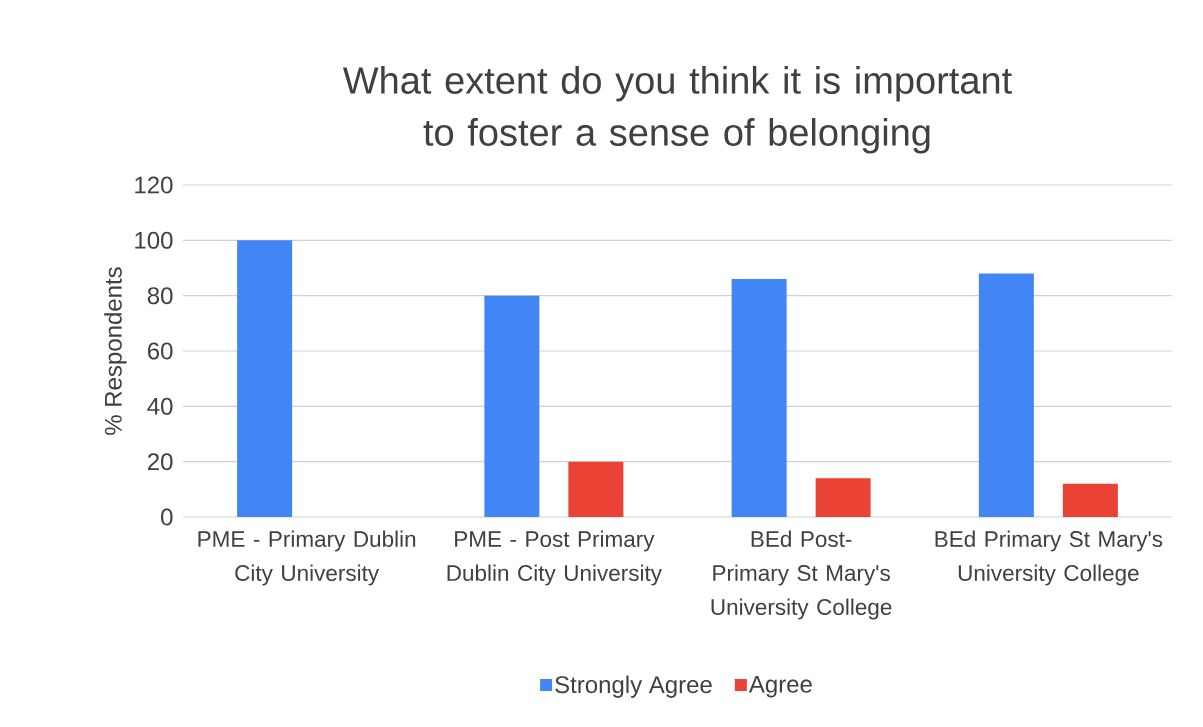 This screenshot has height=727, width=1203. I want to click on y-tick-label: 40, so click(160, 406).